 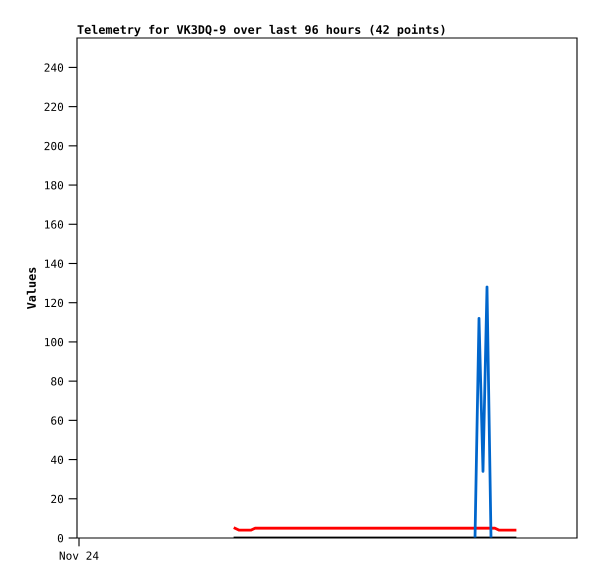 What do you see at coordinates (57, 499) in the screenshot?
I see `y-tick-label: 20` at bounding box center [57, 499].